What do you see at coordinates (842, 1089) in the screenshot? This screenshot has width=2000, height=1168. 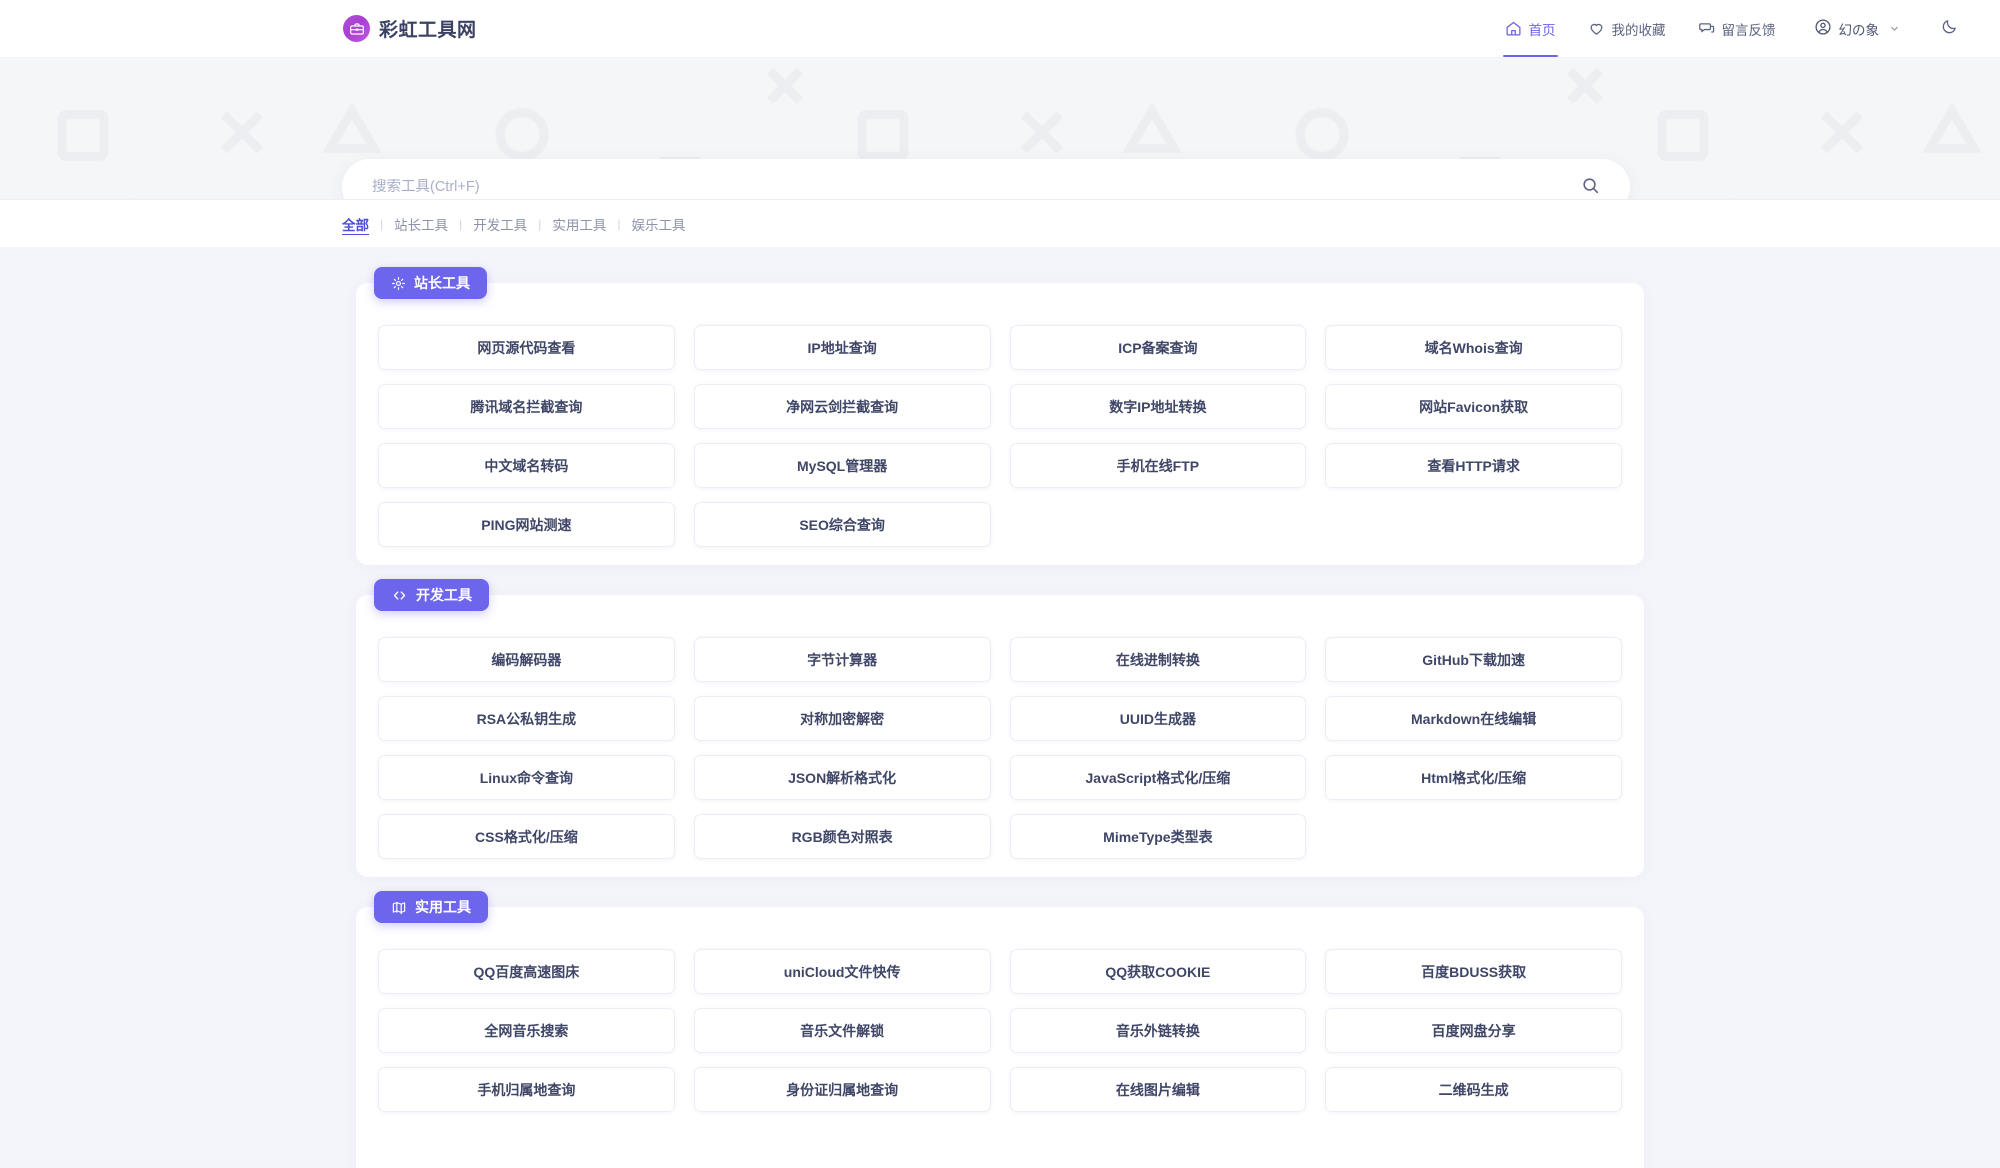 I see `tool-card: 身份证归属地查询` at bounding box center [842, 1089].